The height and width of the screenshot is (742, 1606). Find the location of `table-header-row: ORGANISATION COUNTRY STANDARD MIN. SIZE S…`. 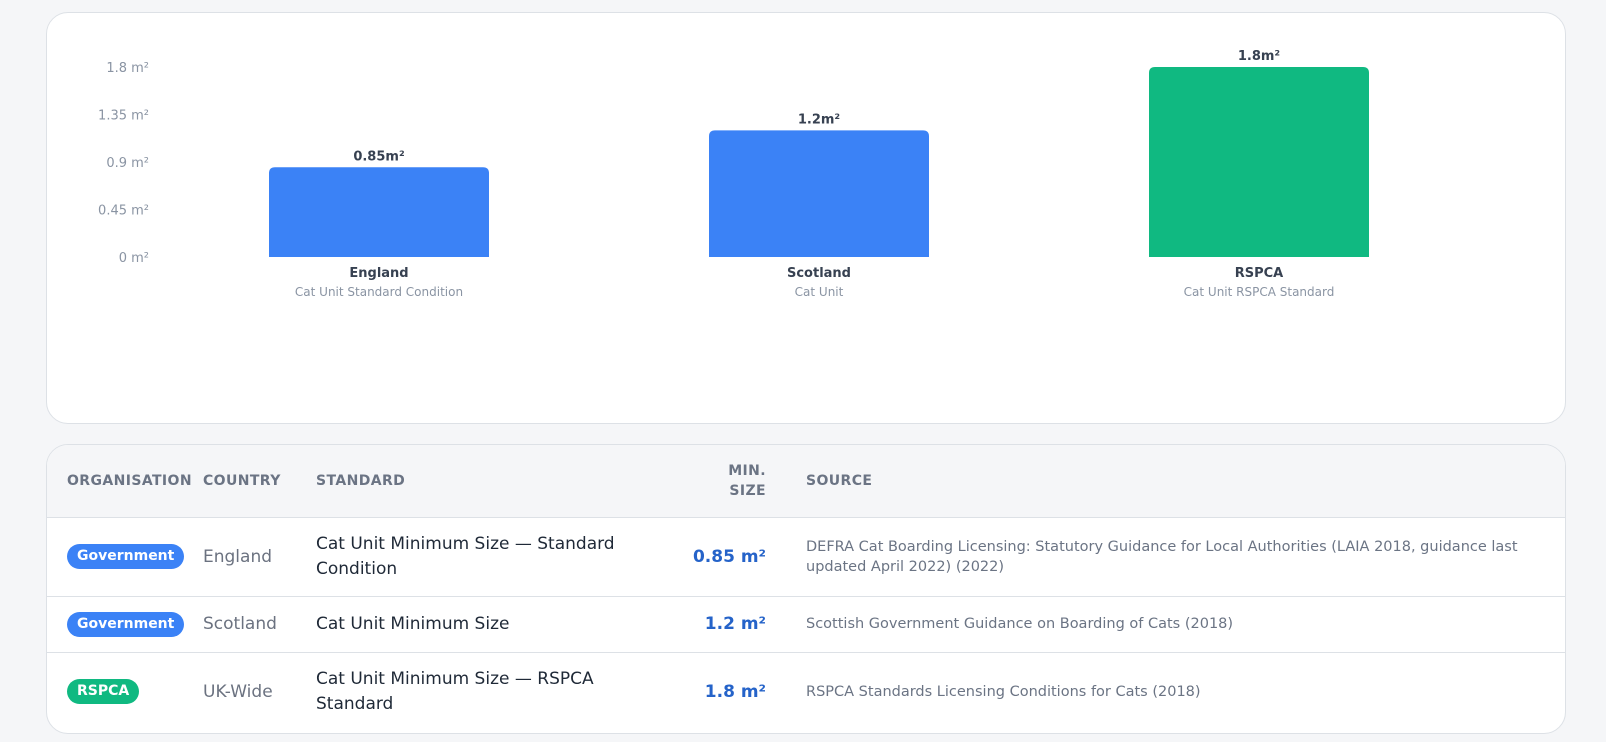

table-header-row: ORGANISATION COUNTRY STANDARD MIN. SIZE S… is located at coordinates (806, 481).